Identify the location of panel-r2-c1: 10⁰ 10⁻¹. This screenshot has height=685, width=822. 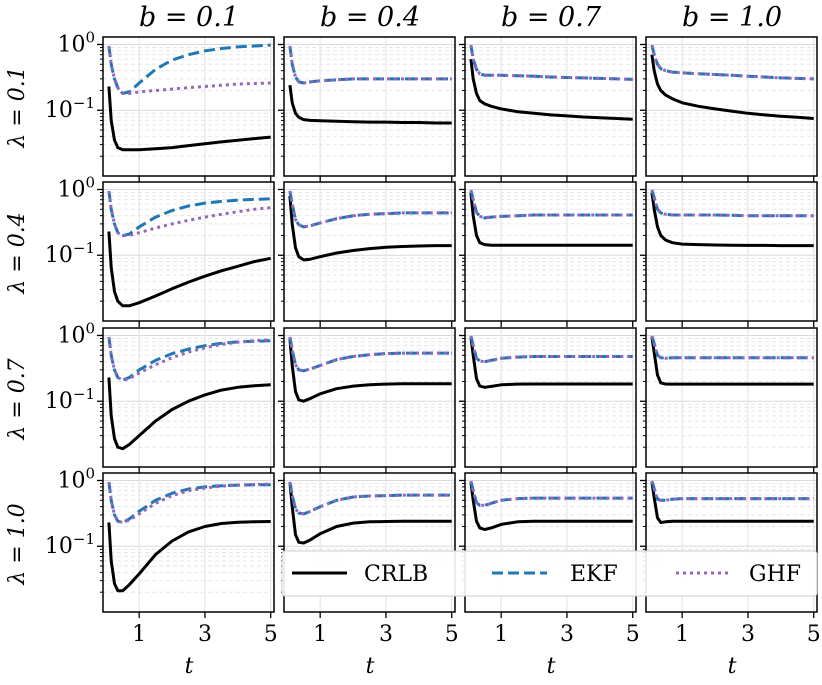
(160, 250).